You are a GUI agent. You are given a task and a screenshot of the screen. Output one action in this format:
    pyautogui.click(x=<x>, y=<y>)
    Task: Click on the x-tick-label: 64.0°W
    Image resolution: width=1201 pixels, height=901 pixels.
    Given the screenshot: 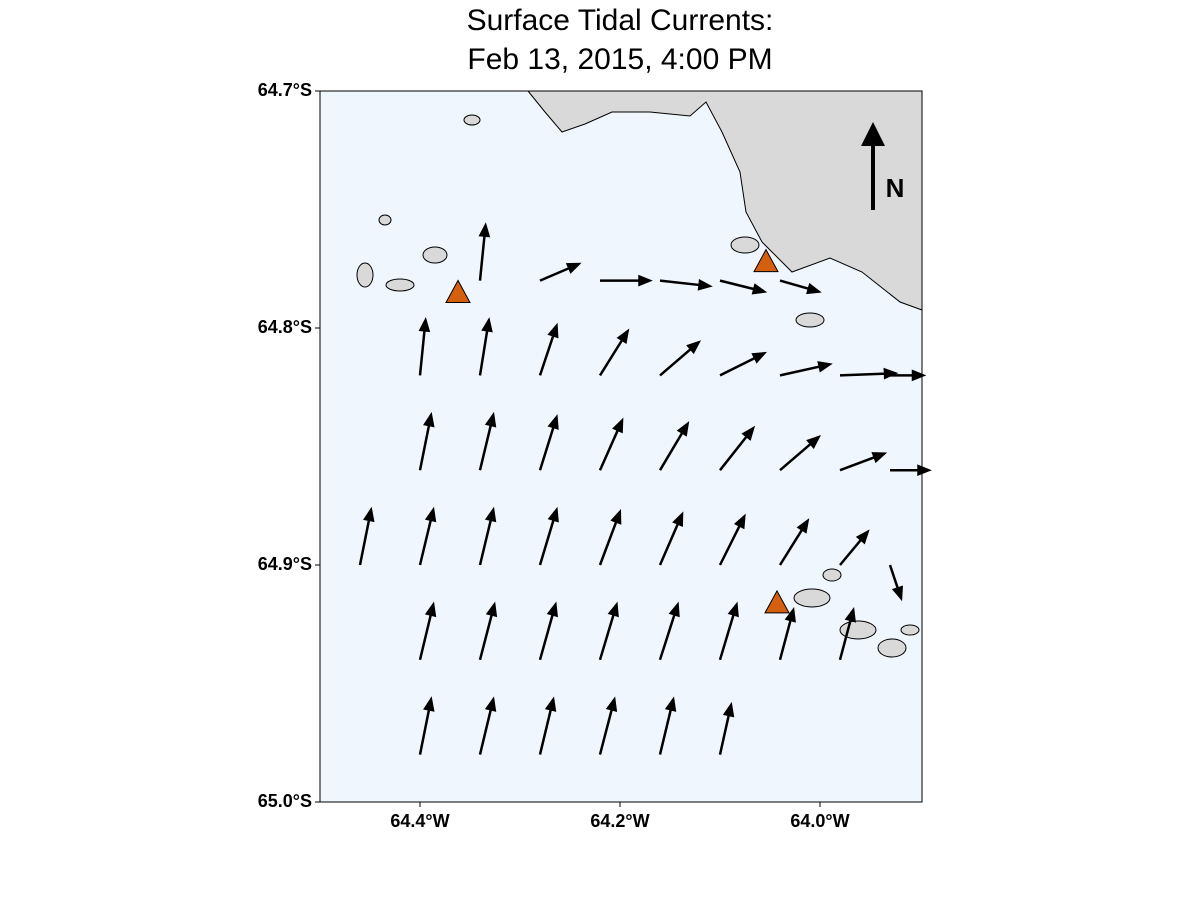 What is the action you would take?
    pyautogui.click(x=819, y=821)
    